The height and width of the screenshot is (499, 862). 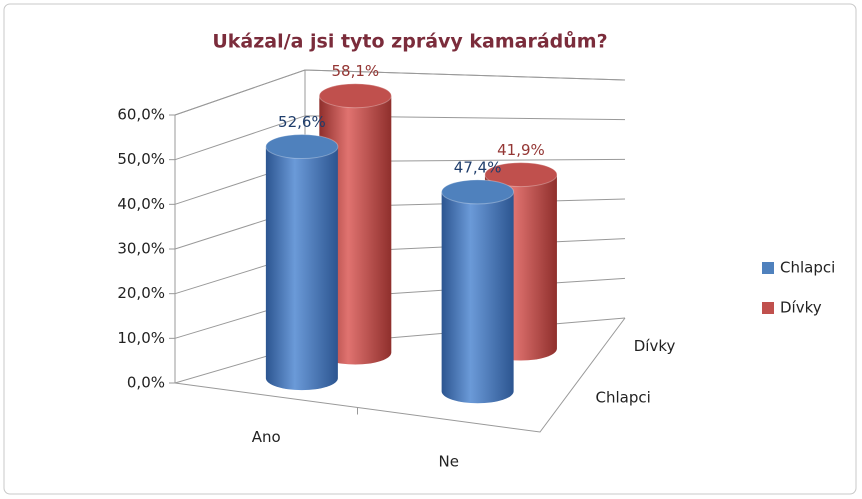 I want to click on y-tick-label: 0,0%, so click(x=146, y=383).